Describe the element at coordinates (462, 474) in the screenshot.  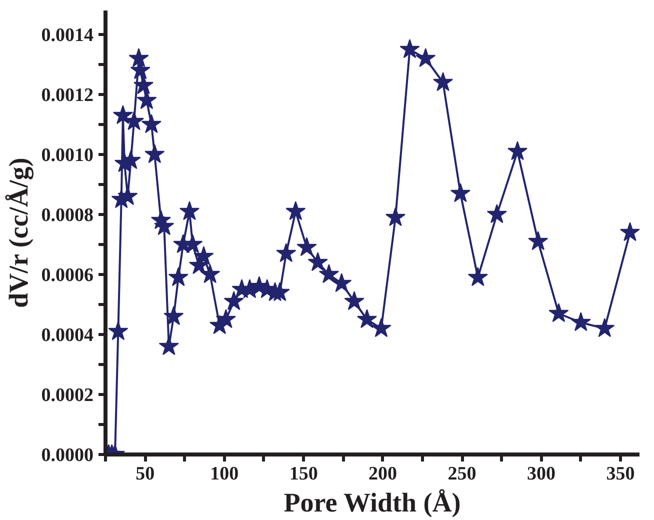
I see `x-tick-label: 250` at that location.